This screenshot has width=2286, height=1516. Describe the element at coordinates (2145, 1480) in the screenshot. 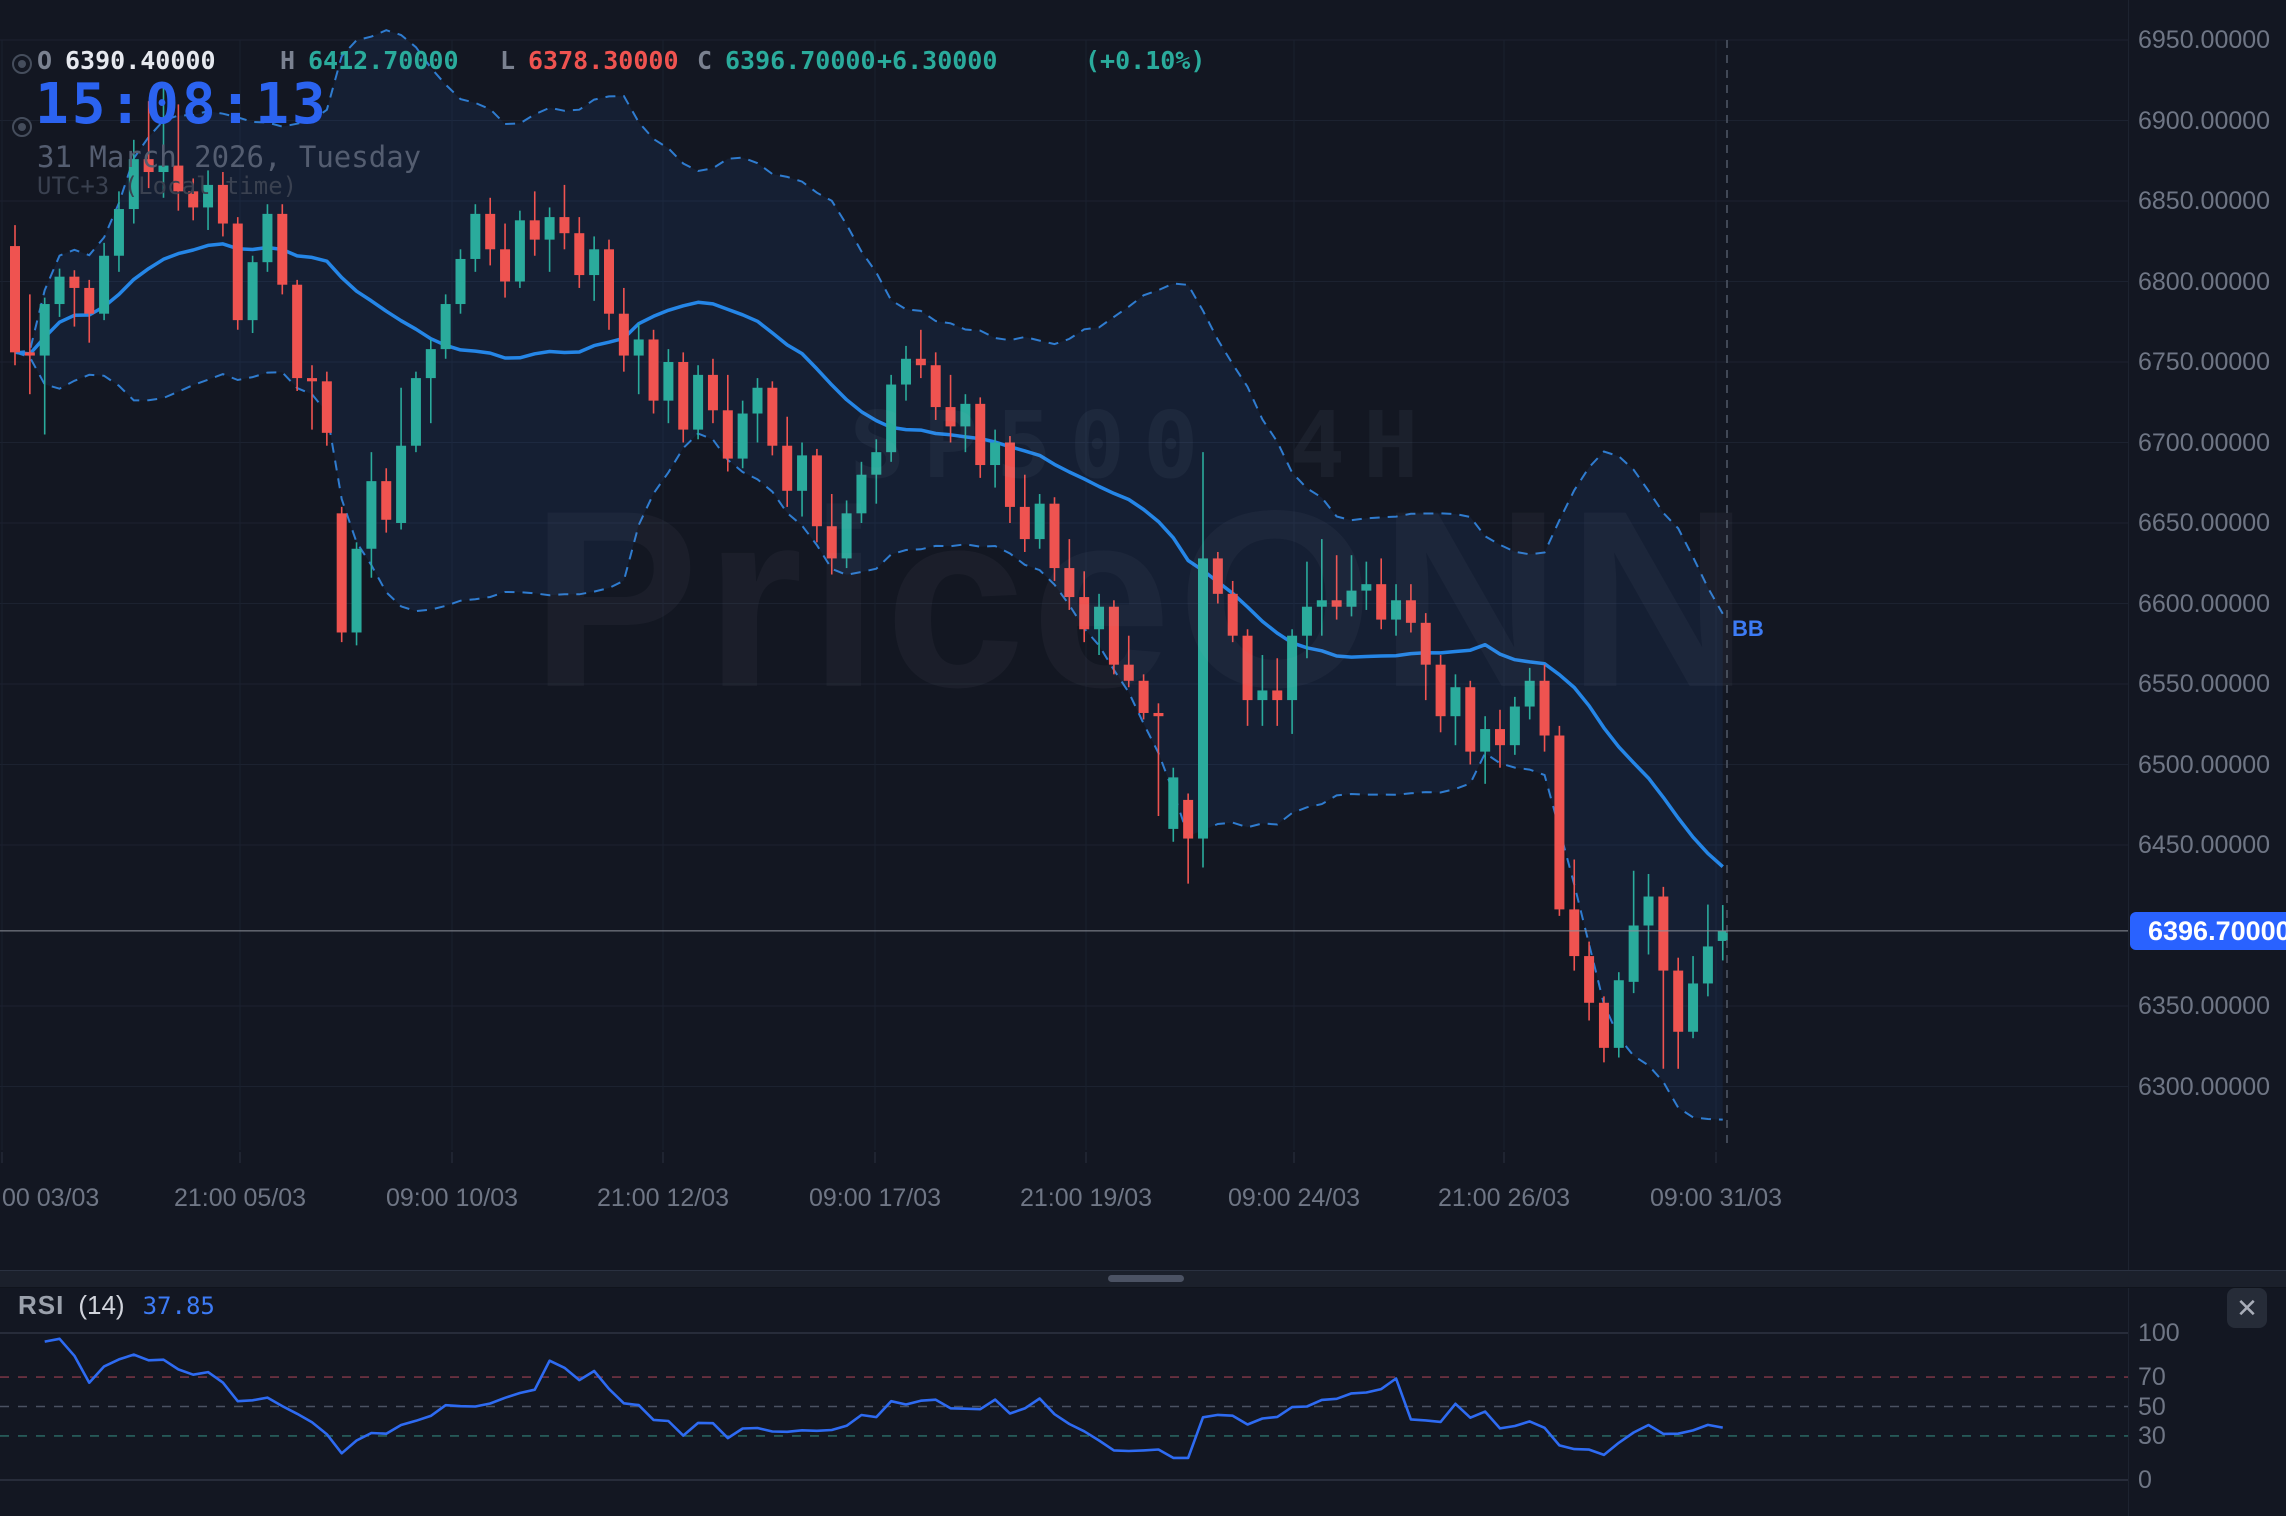

I see `rsi-tick-label: 0` at that location.